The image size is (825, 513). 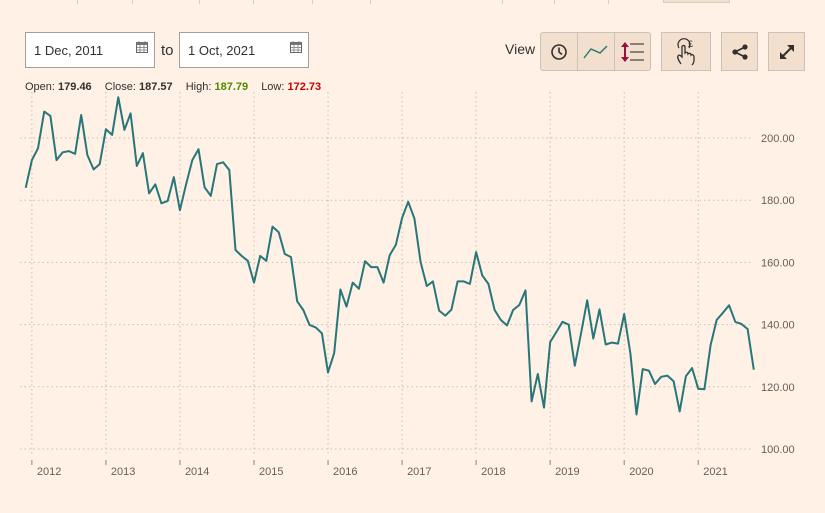 What do you see at coordinates (167, 50) in the screenshot?
I see `to-label: to` at bounding box center [167, 50].